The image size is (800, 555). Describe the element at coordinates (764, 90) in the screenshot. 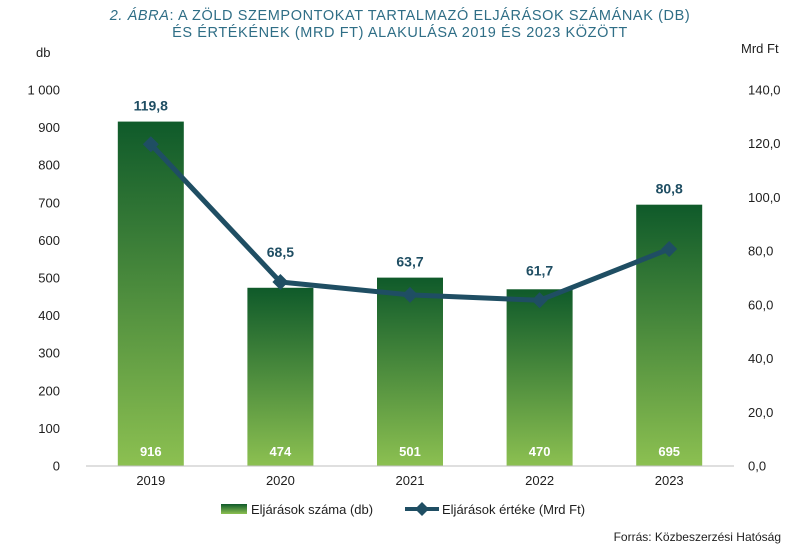

I see `right-tick-label: 140,0` at that location.